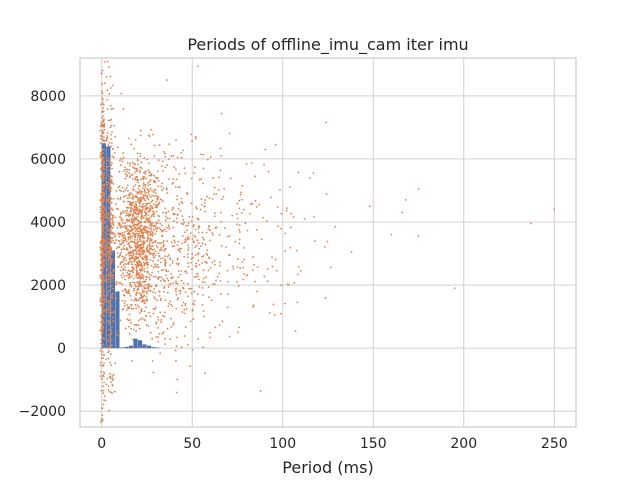  What do you see at coordinates (48, 97) in the screenshot?
I see `y-tick-label: 8000` at bounding box center [48, 97].